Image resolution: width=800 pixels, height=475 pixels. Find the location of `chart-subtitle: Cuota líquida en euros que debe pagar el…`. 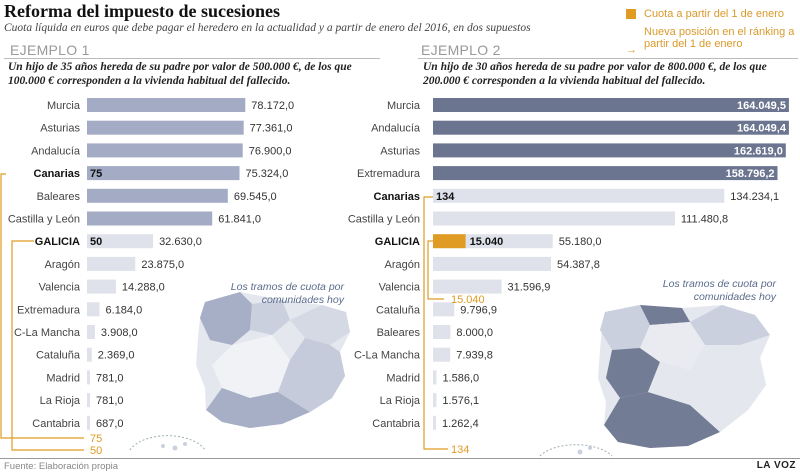

chart-subtitle: Cuota líquida en euros que debe pagar el… is located at coordinates (267, 28).